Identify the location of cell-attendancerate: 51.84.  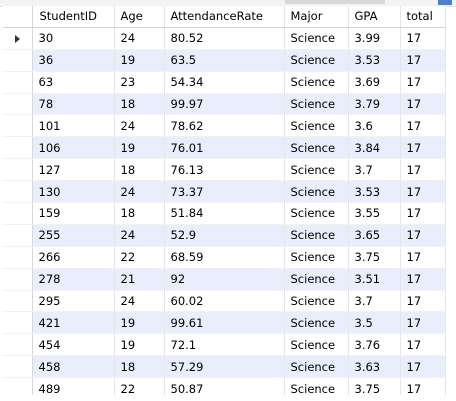
(224, 213).